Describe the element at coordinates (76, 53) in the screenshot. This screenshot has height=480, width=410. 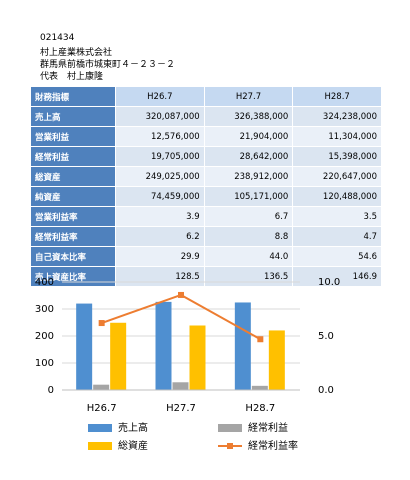
I see `company: 村上産業株式会社` at that location.